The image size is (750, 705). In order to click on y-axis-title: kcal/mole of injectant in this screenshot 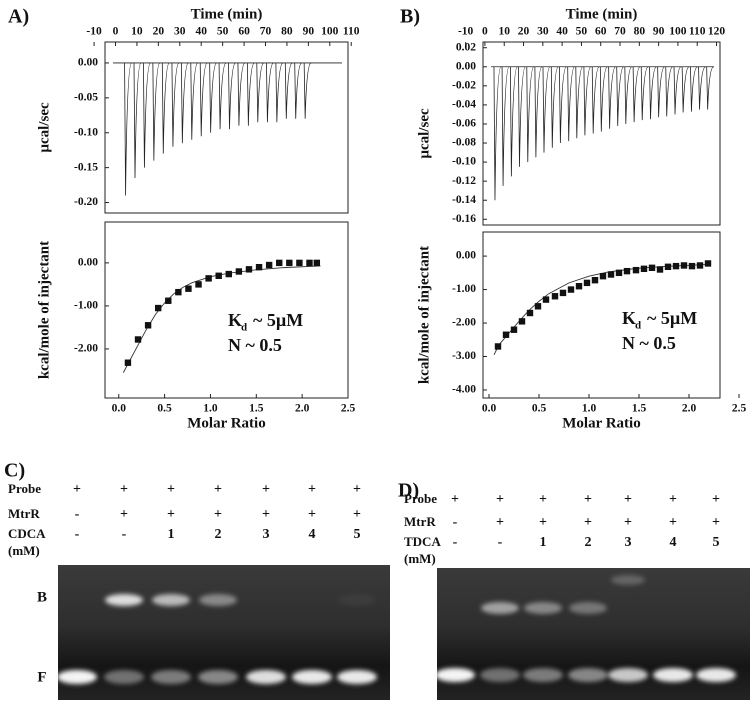, I will do `click(44, 310)`.